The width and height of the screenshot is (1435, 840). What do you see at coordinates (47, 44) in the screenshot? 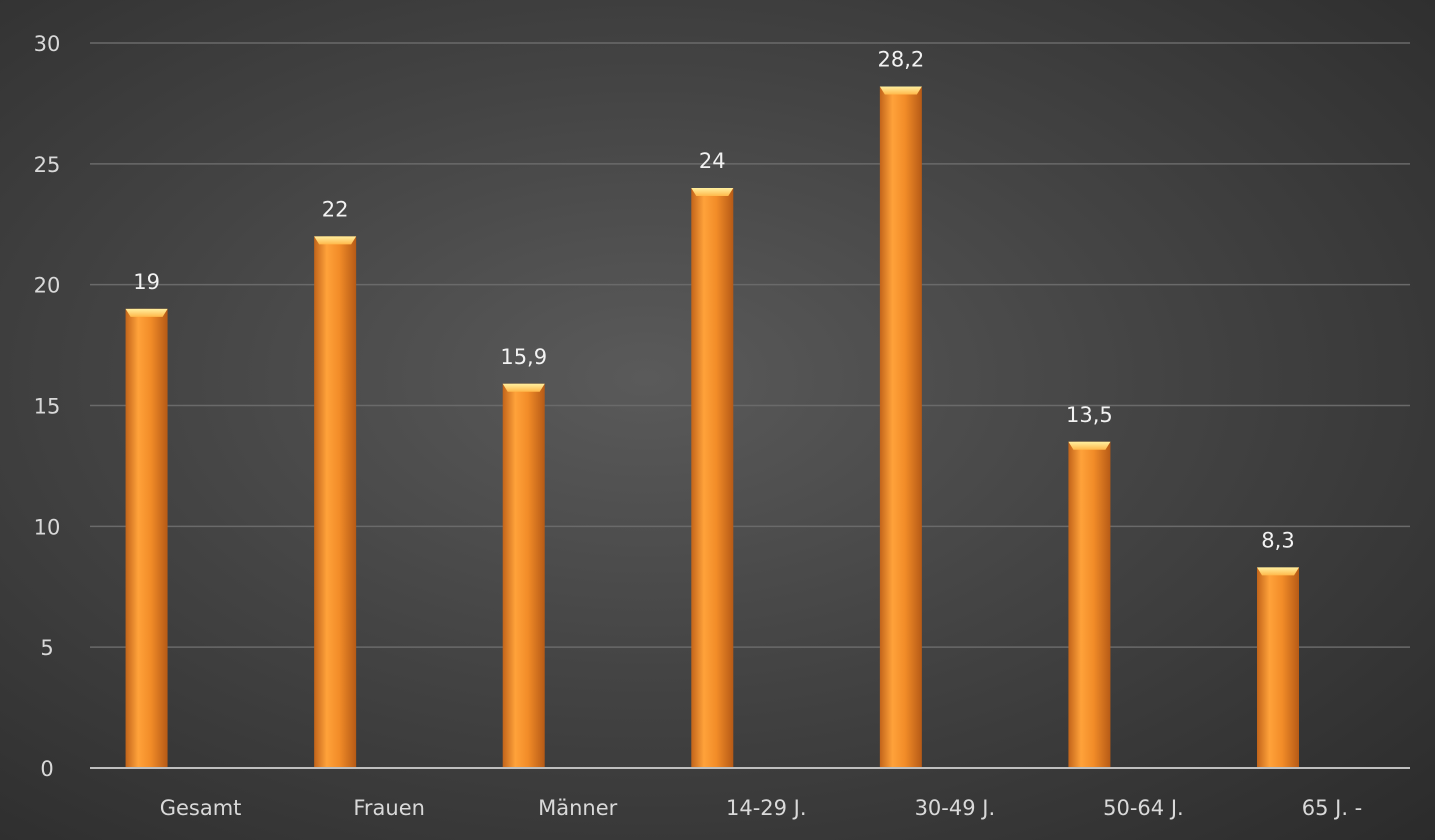
I see `y-tick-label: 30` at bounding box center [47, 44].